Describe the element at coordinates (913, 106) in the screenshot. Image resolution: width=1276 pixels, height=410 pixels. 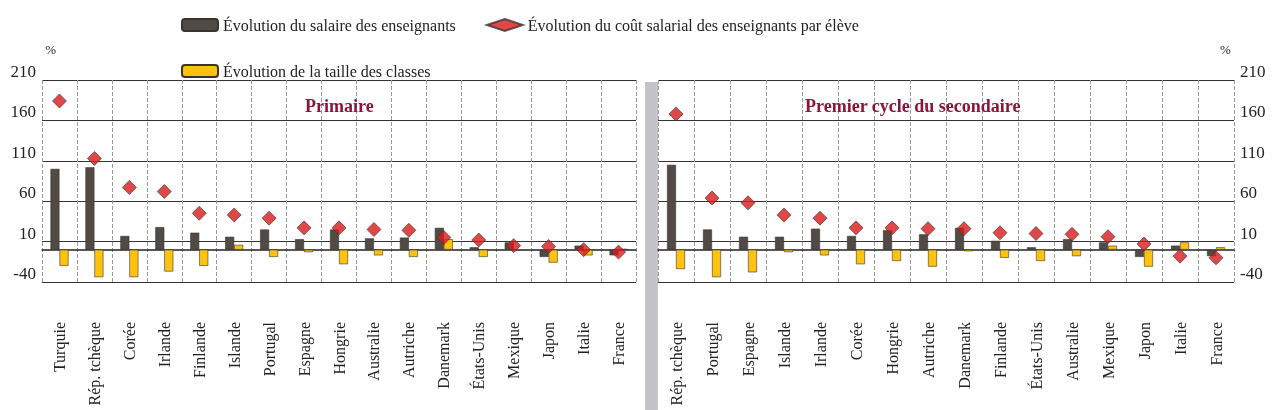
I see `text: Premier cycle du secondaire` at that location.